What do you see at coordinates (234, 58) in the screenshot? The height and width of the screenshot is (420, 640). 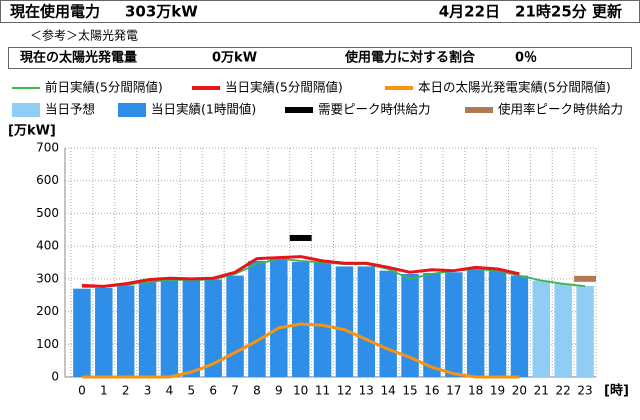 I see `solar-value: 0万kW` at bounding box center [234, 58].